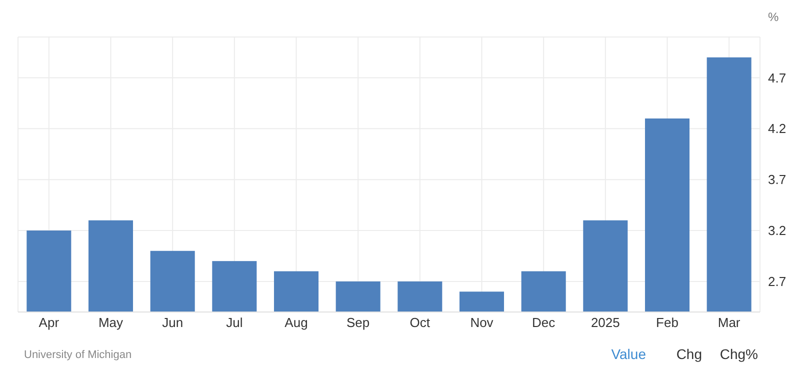 The width and height of the screenshot is (800, 382). Describe the element at coordinates (420, 322) in the screenshot. I see `x-tick-label: Oct` at that location.